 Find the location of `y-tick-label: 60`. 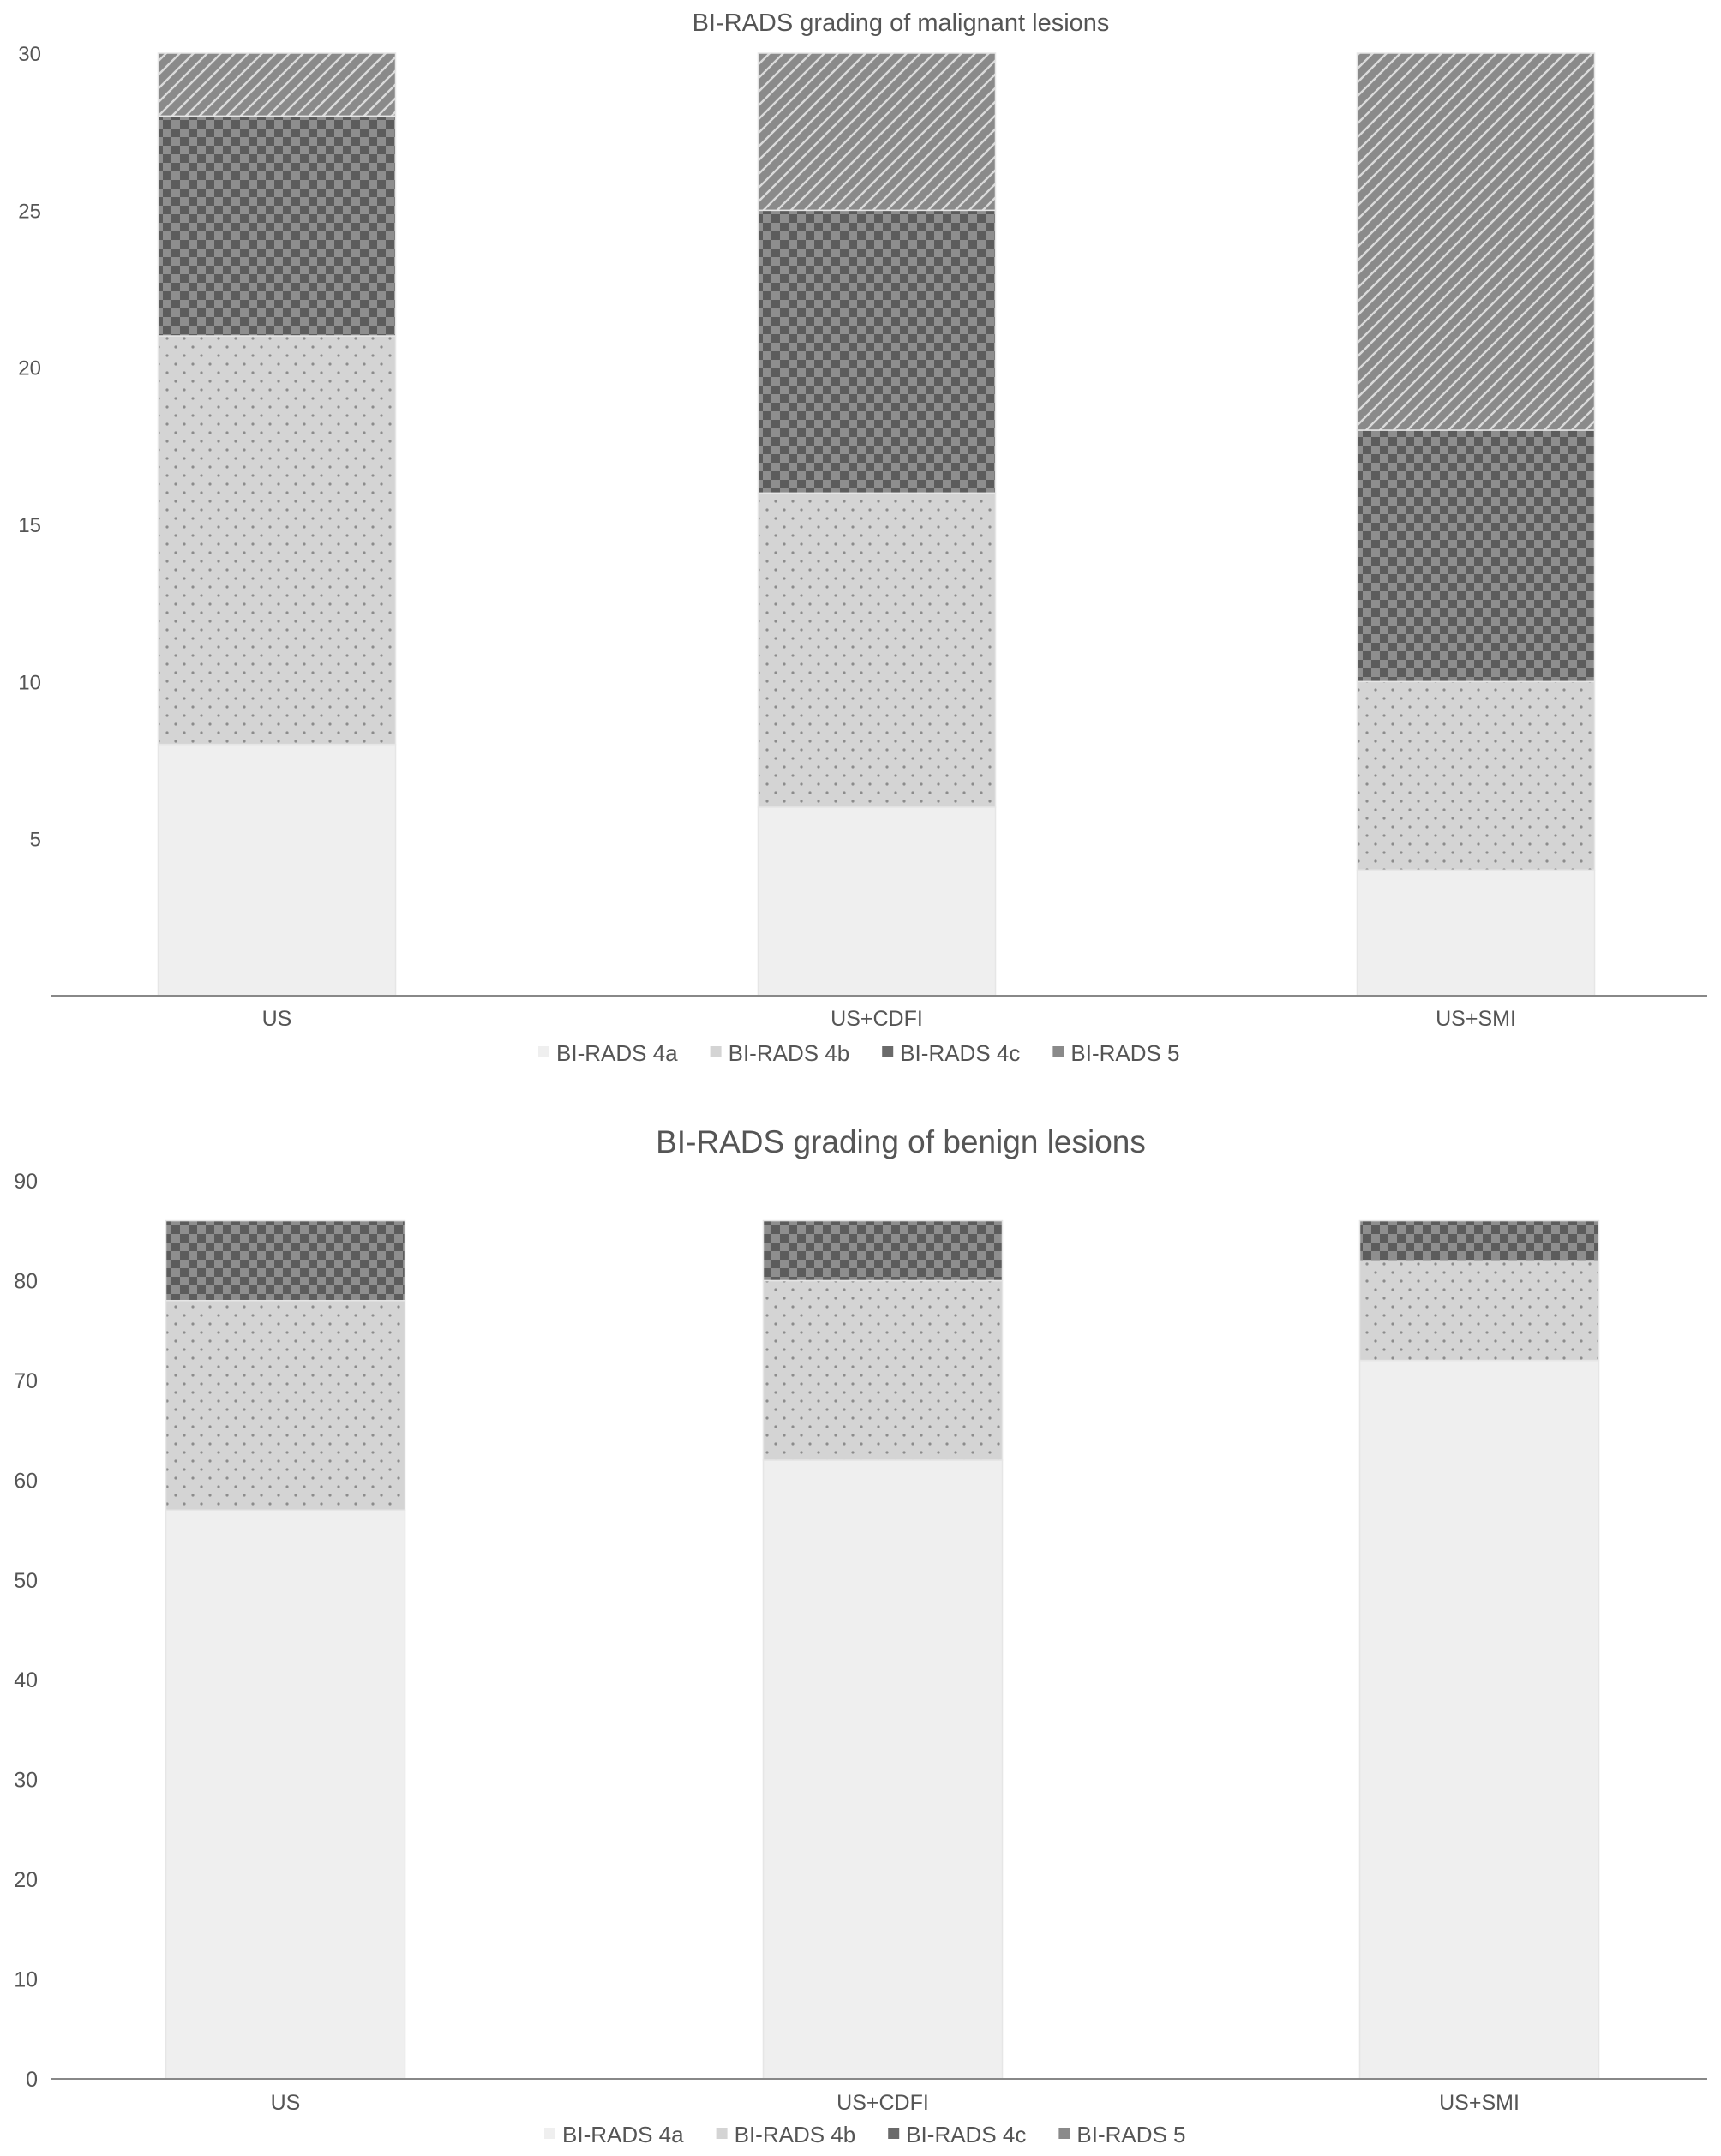

y-tick-label: 60 is located at coordinates (26, 1481).